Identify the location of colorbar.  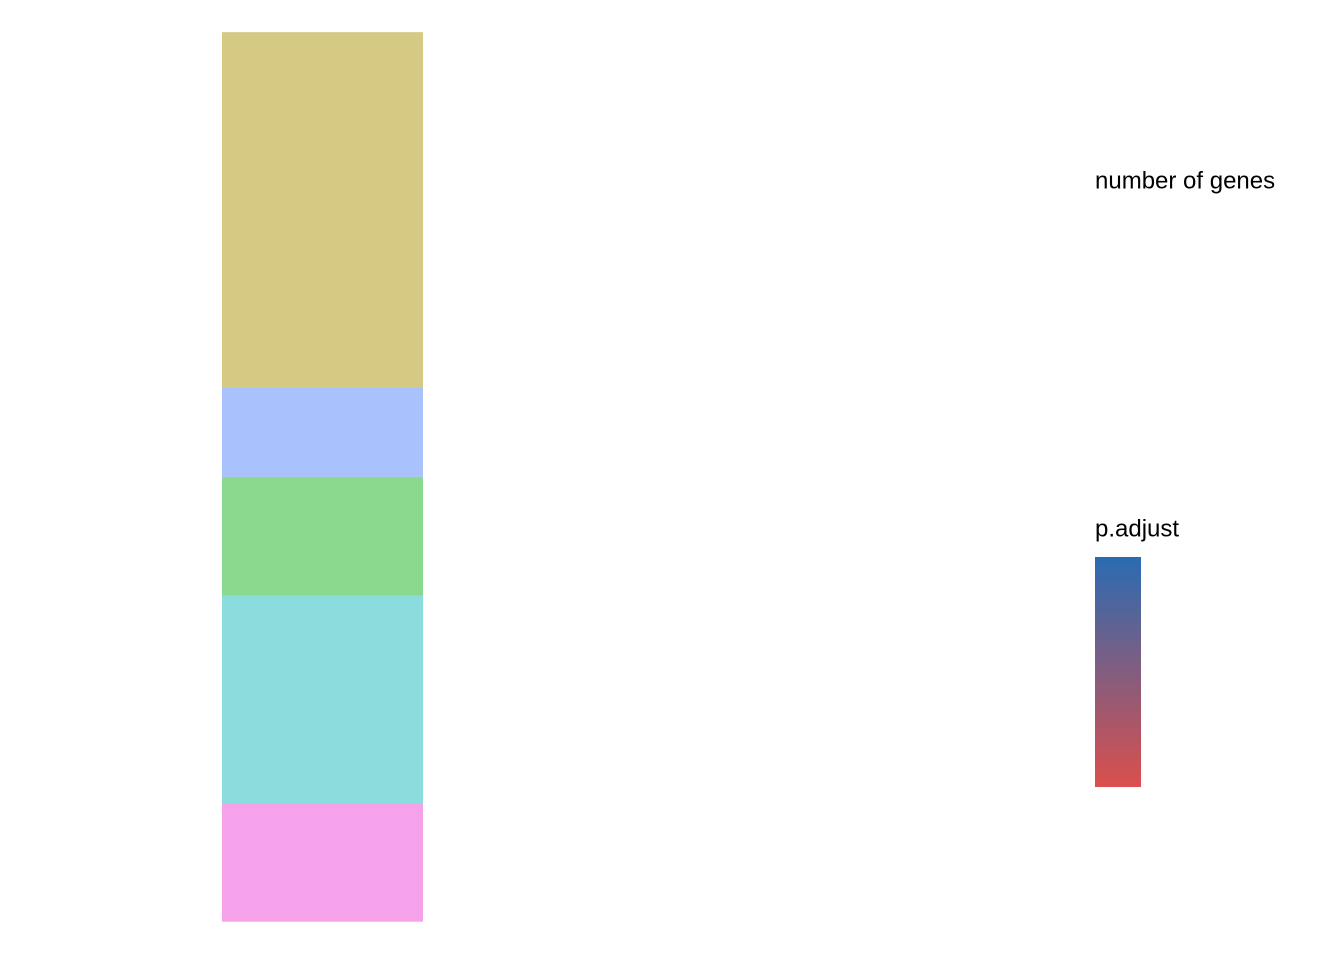
(1118, 672).